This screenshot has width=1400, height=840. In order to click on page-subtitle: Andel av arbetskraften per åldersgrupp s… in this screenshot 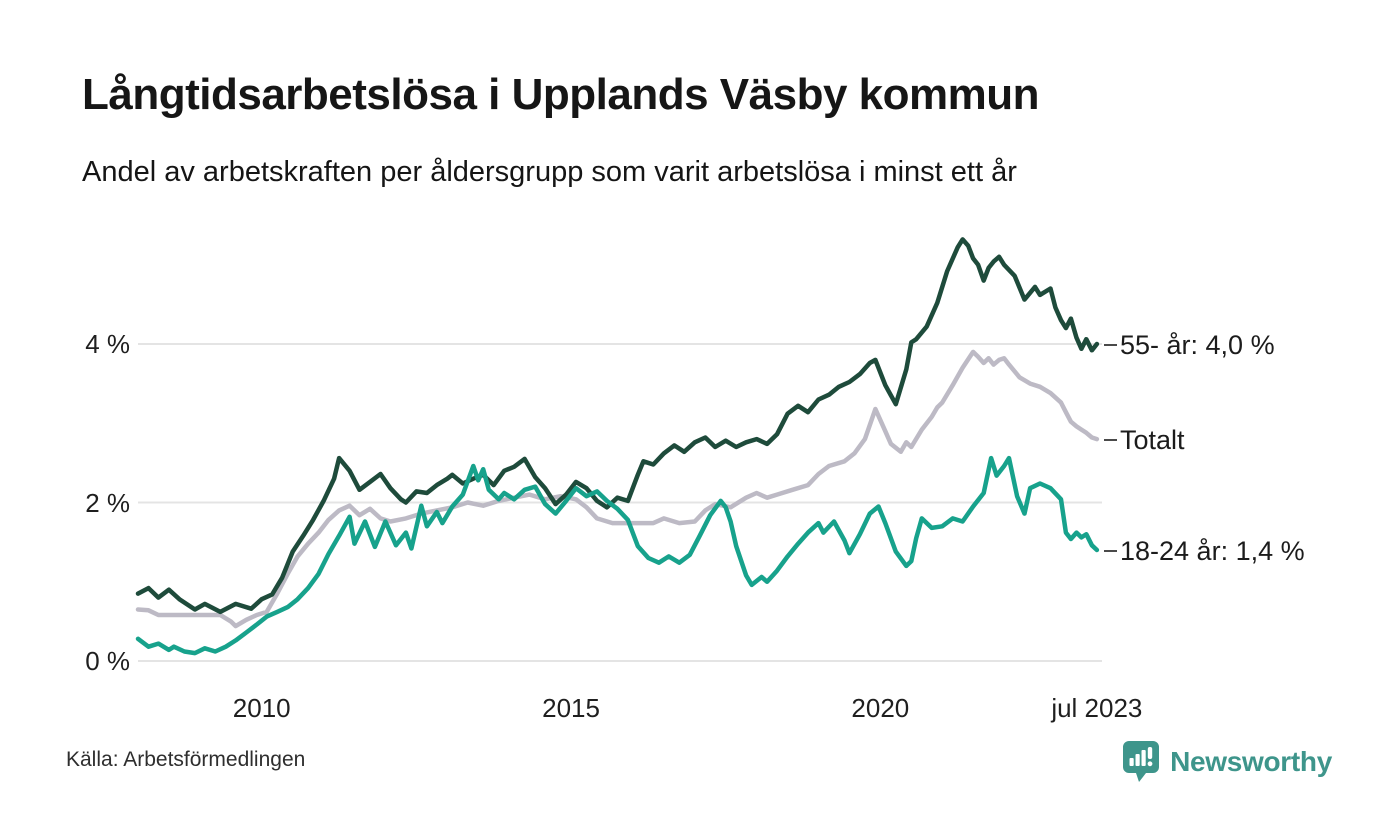, I will do `click(549, 172)`.